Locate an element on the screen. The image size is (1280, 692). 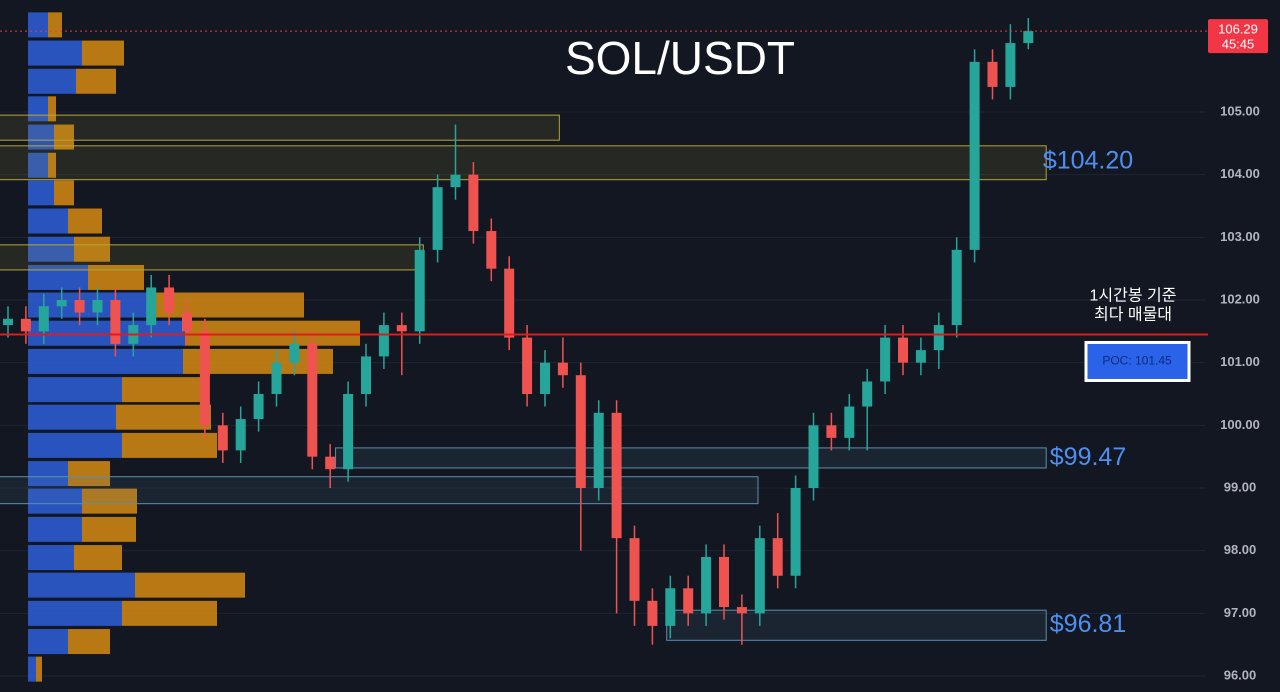
poc-note: 1시간봉 기준 is located at coordinates (1133, 296).